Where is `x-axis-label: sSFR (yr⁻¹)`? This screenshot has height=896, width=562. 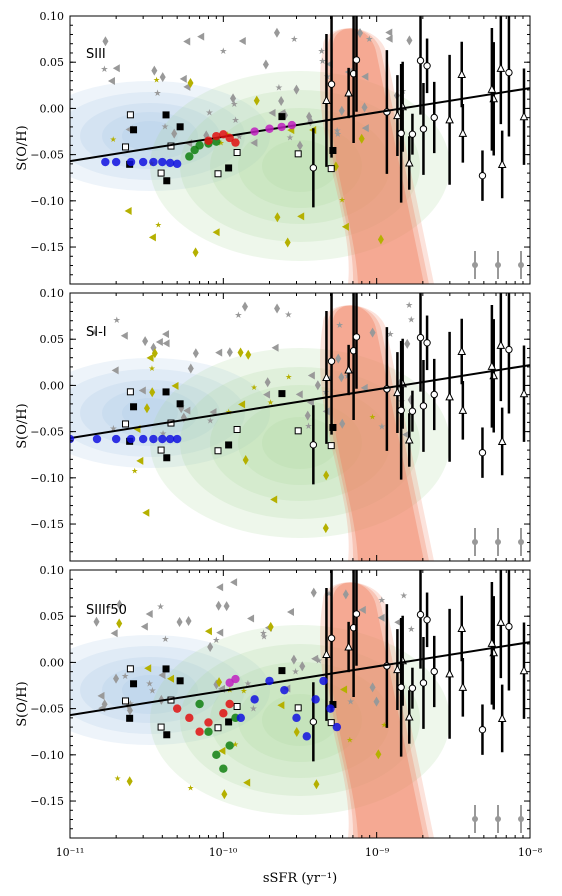
x-axis-label: sSFR (yr⁻¹) is located at coordinates (300, 878).